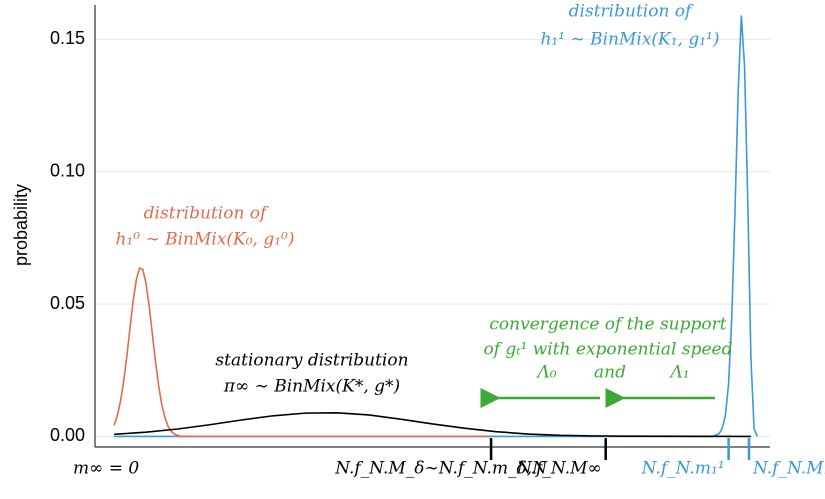  I want to click on x-tick-label: N.f_N.M_δ∼N.f_N.m_δ,N, so click(441, 469).